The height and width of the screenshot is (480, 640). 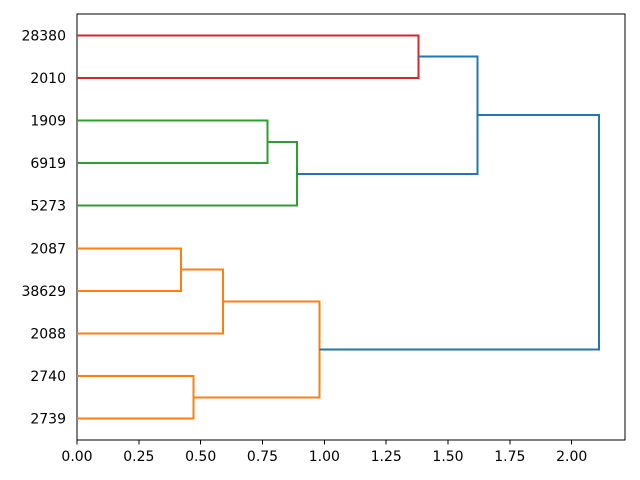 I want to click on leaf-label-2010: 2010, so click(x=48, y=79).